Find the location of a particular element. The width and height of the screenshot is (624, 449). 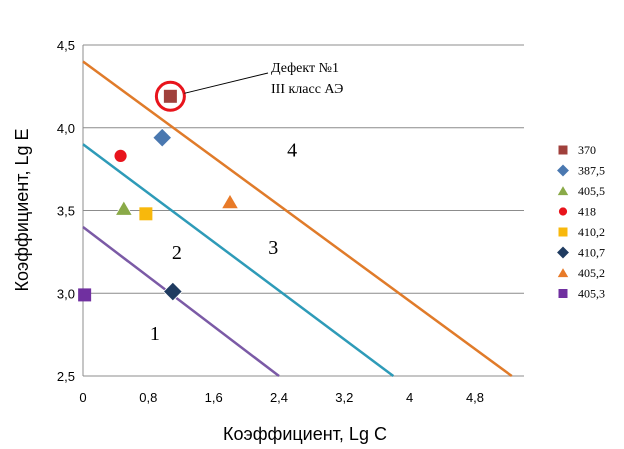

x-tick-label: 3,2 is located at coordinates (344, 397).